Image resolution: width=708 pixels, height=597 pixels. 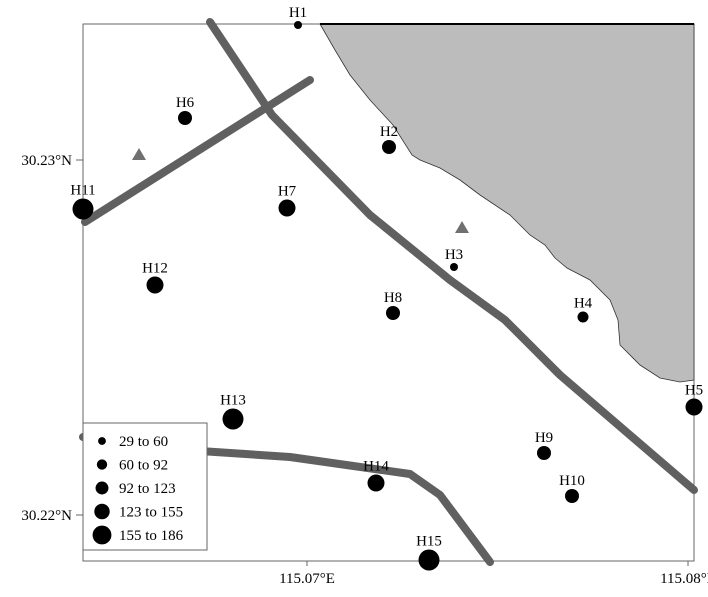 I want to click on station-label: H1, so click(x=298, y=13).